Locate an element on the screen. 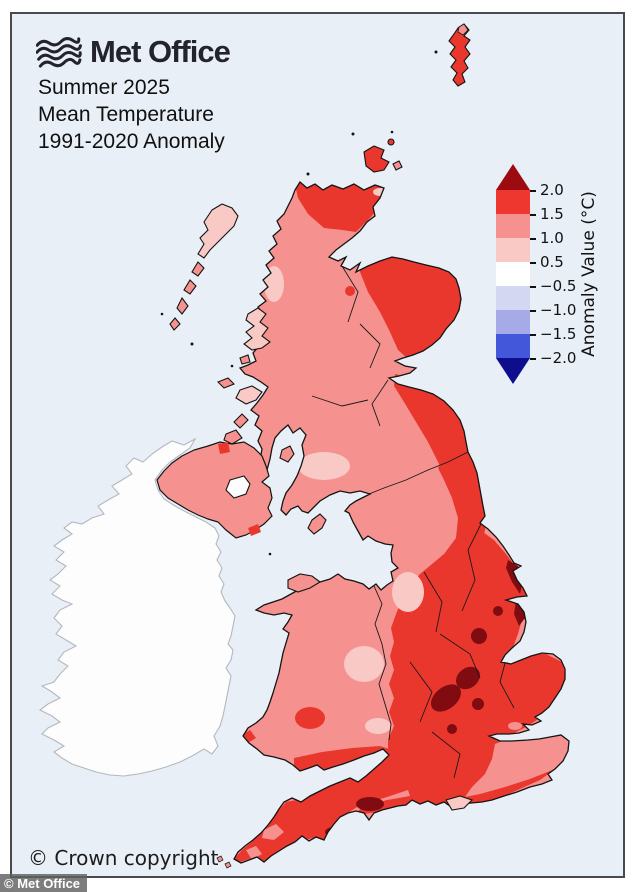 This screenshot has width=634, height=892. brand-name: Met Office is located at coordinates (160, 51).